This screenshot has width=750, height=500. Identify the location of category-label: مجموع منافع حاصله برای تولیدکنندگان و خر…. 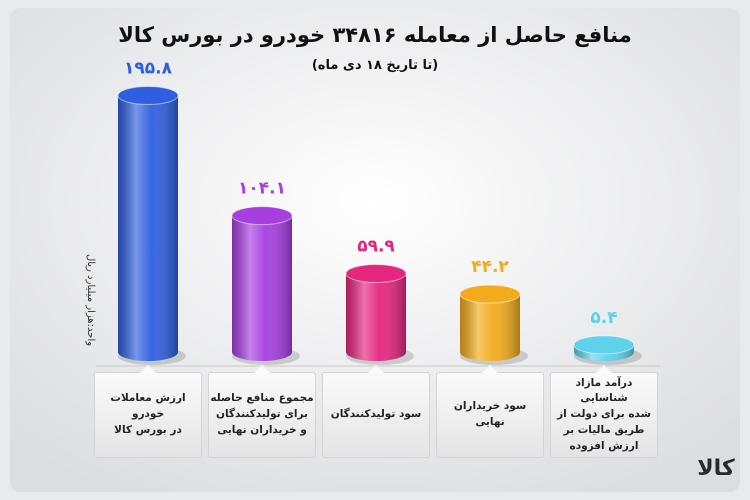
(262, 411).